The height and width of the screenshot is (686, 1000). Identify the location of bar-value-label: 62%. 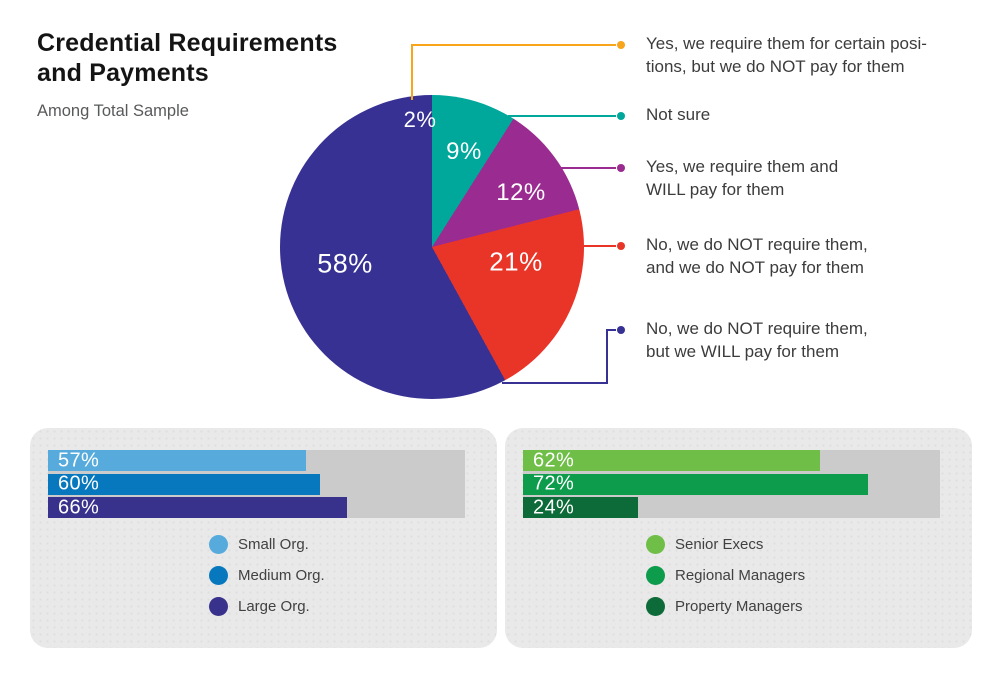
(554, 460).